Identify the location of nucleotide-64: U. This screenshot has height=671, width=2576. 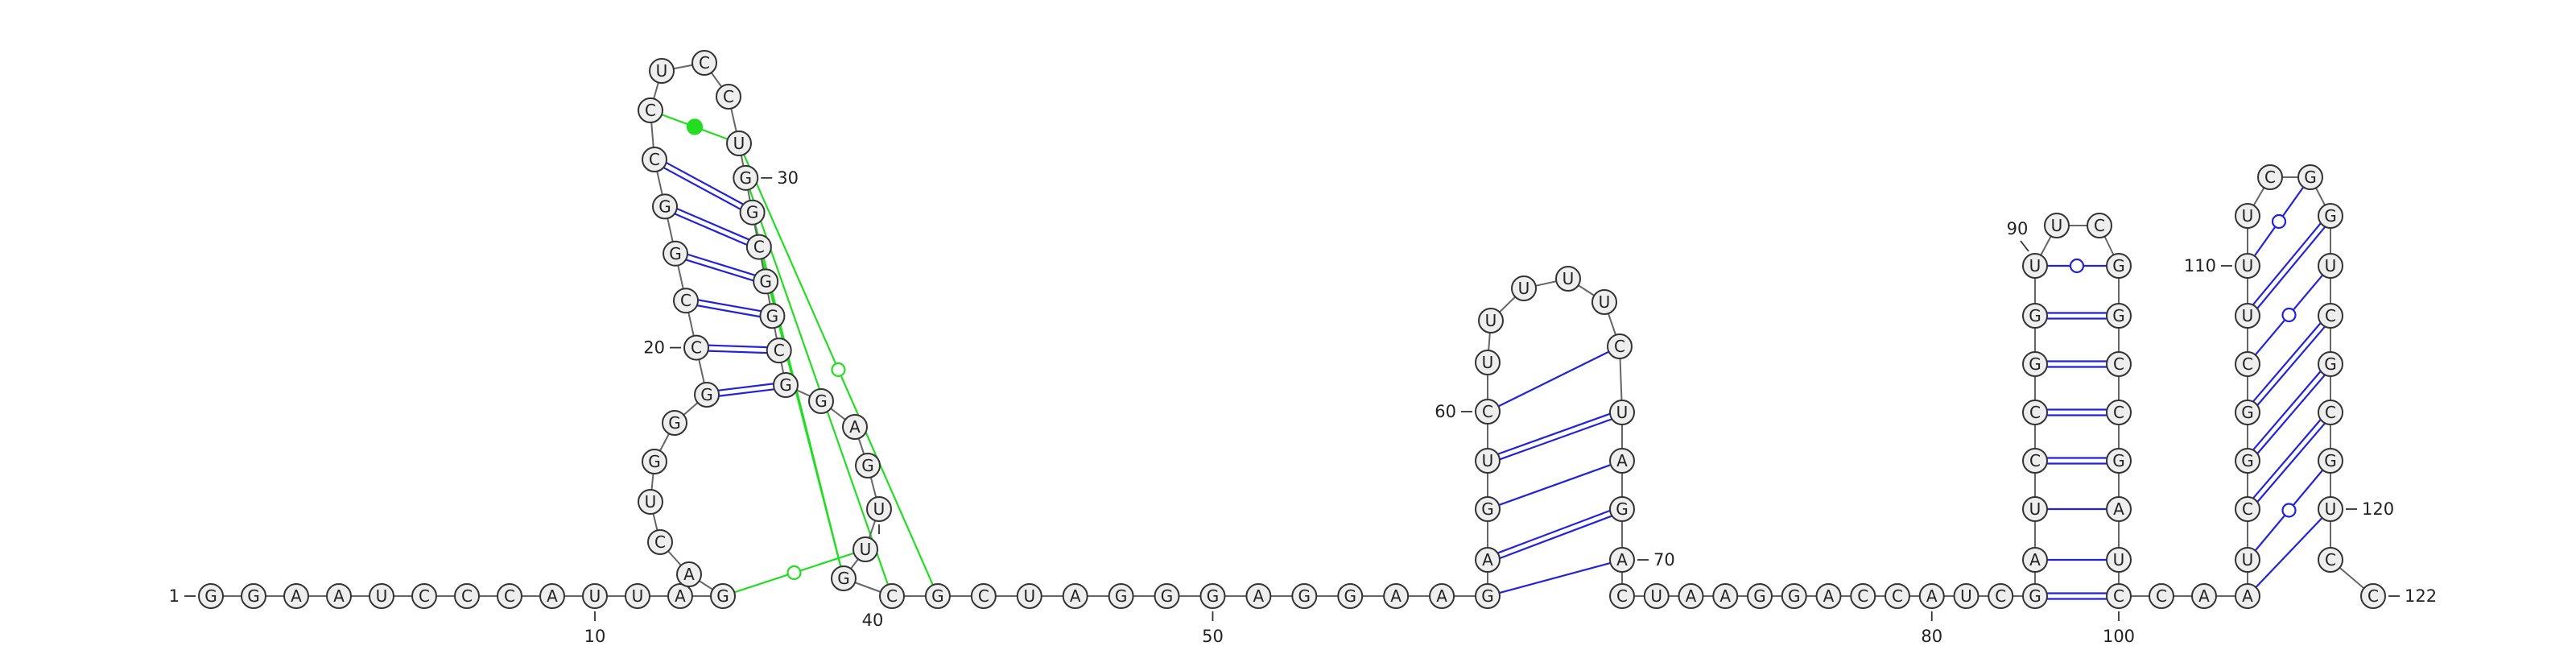
(1568, 279).